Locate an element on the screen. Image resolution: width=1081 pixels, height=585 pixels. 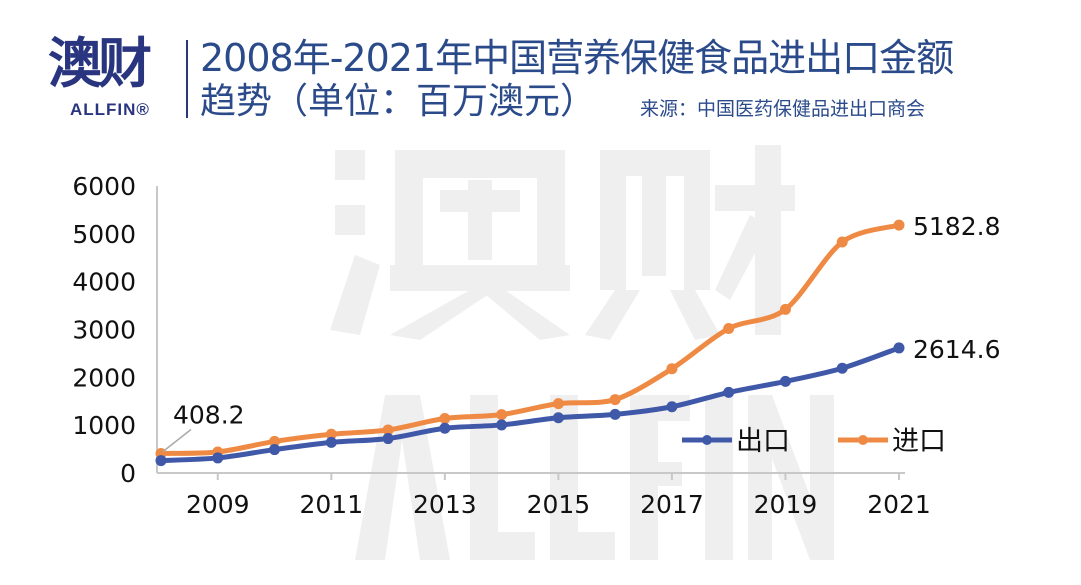
y-tick-label: 3000 is located at coordinates (104, 330).